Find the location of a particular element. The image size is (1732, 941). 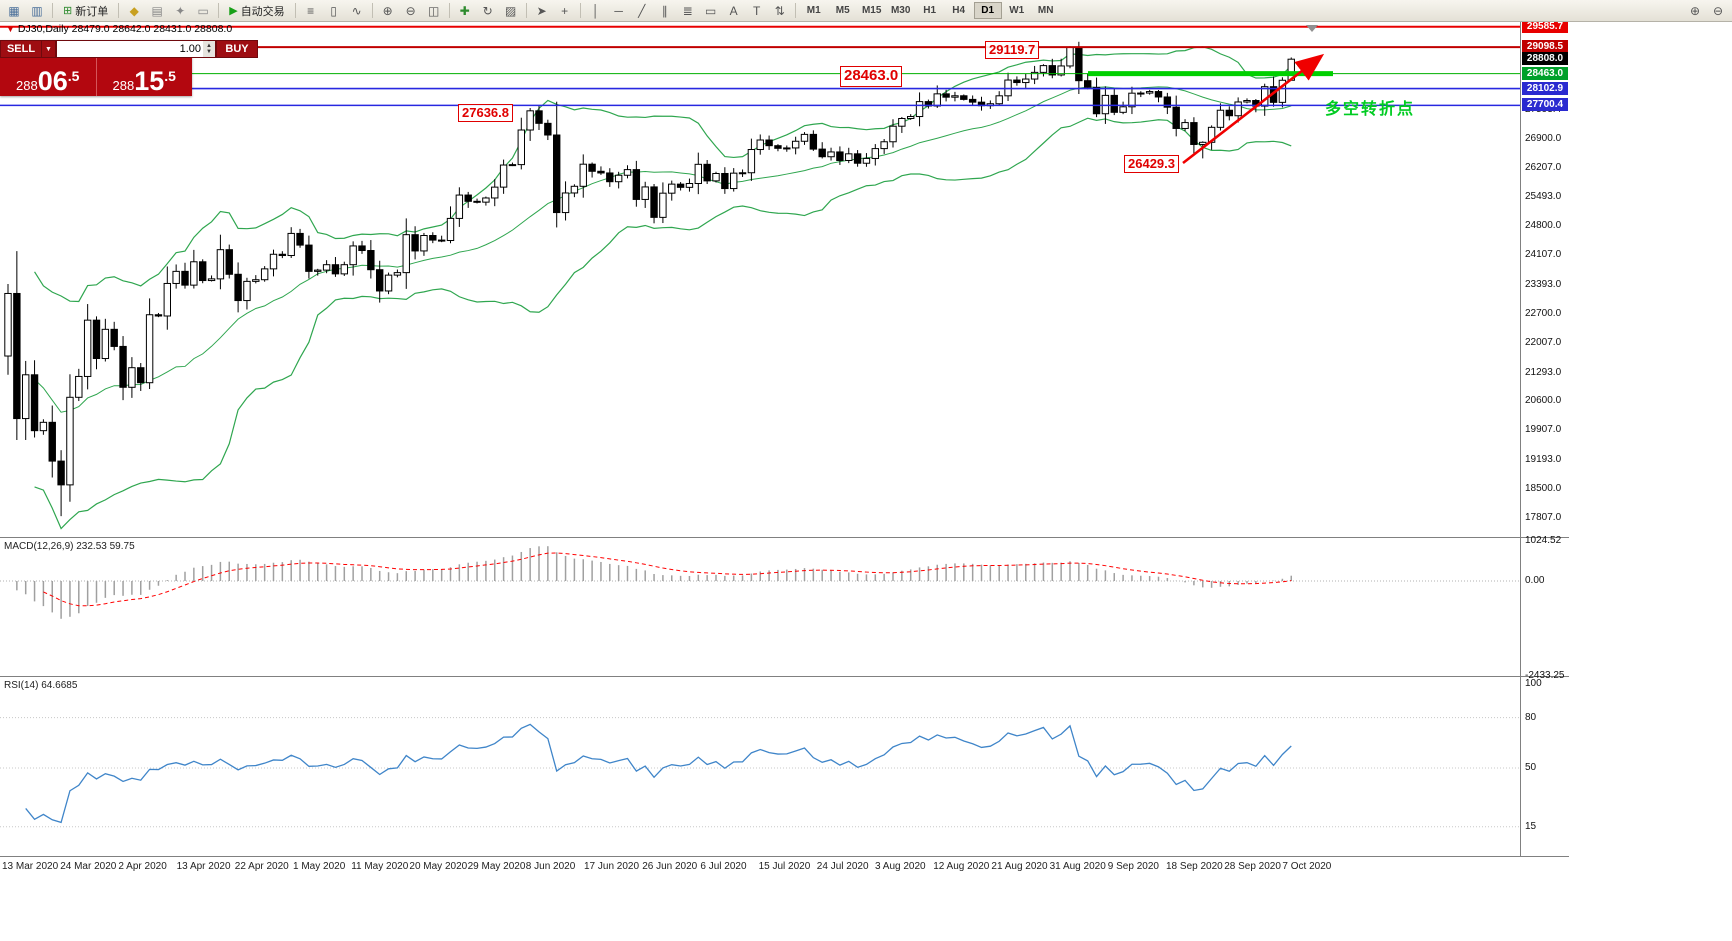

sell-price: 288 06.5 is located at coordinates (48, 77).